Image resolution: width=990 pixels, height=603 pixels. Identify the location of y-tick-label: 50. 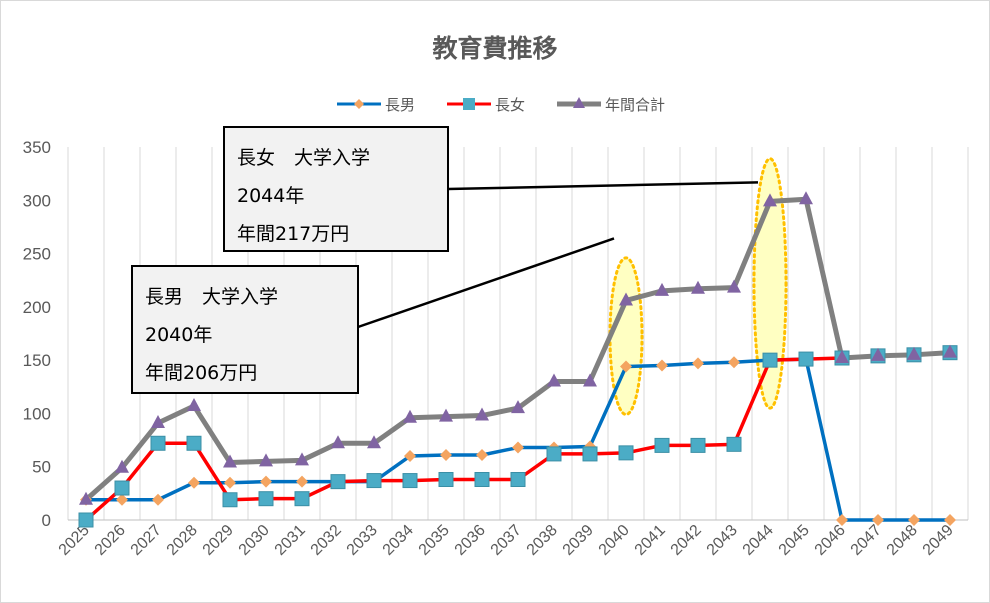
(41, 467).